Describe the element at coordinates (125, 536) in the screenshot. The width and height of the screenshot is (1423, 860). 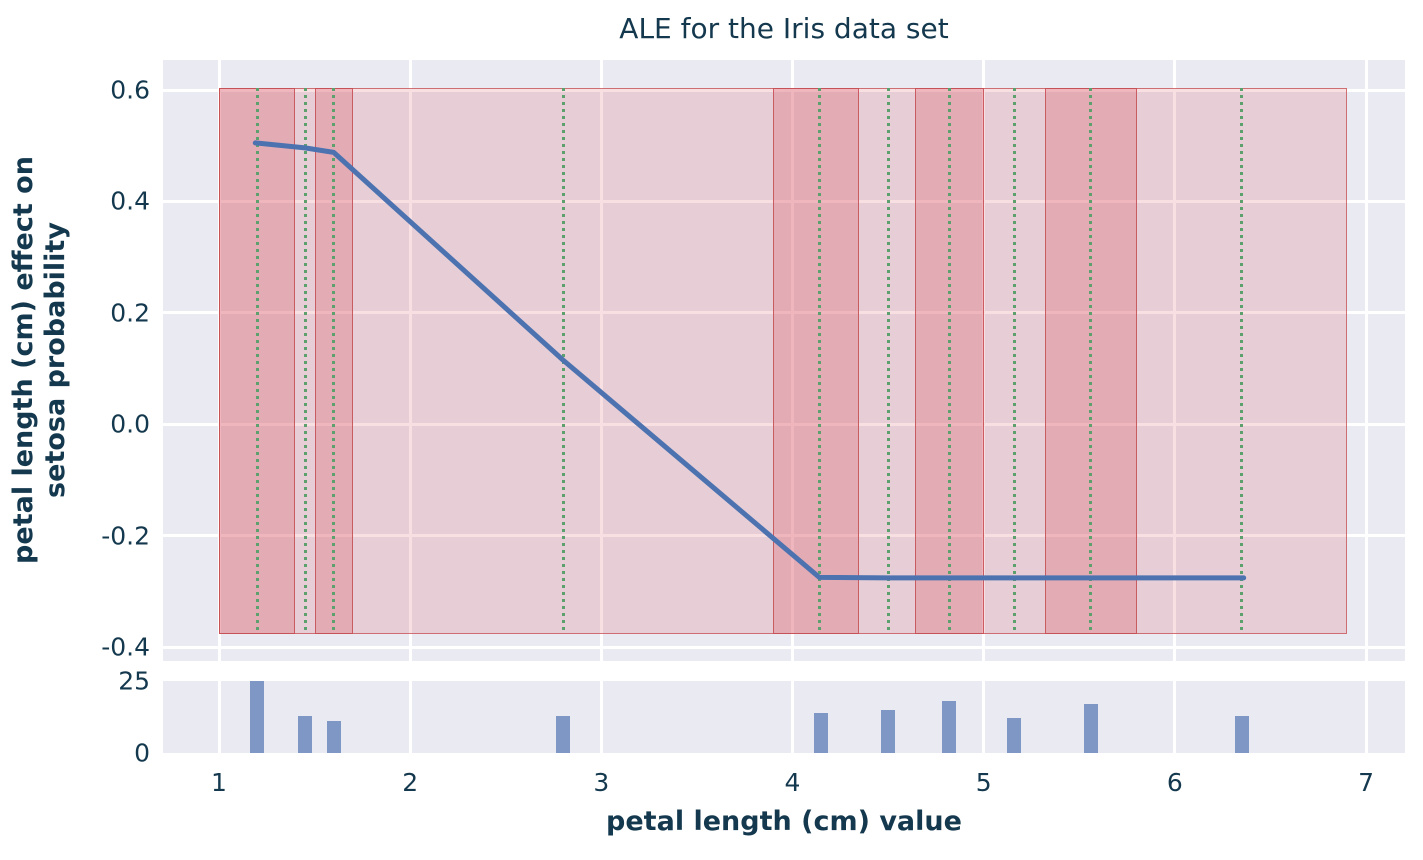
I see `y-tick-label: -0.2` at that location.